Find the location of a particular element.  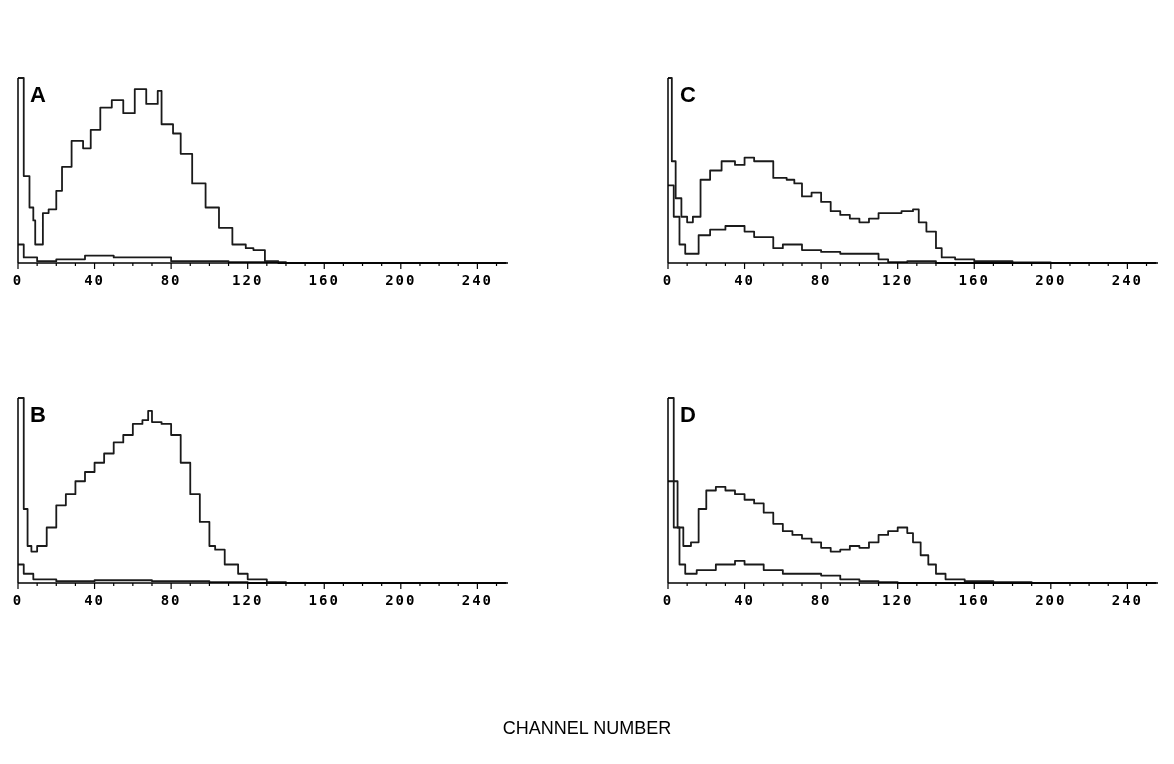

chart-title: B is located at coordinates (38, 414).